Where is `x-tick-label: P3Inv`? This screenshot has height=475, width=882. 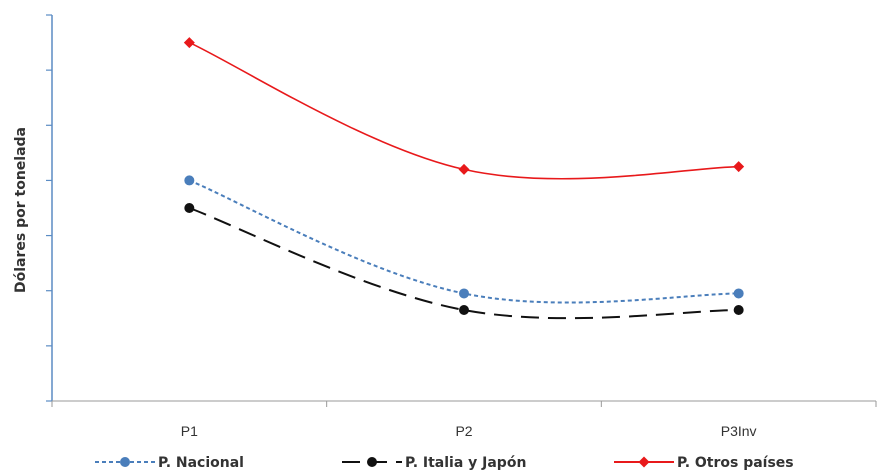
x-tick-label: P3Inv is located at coordinates (739, 431).